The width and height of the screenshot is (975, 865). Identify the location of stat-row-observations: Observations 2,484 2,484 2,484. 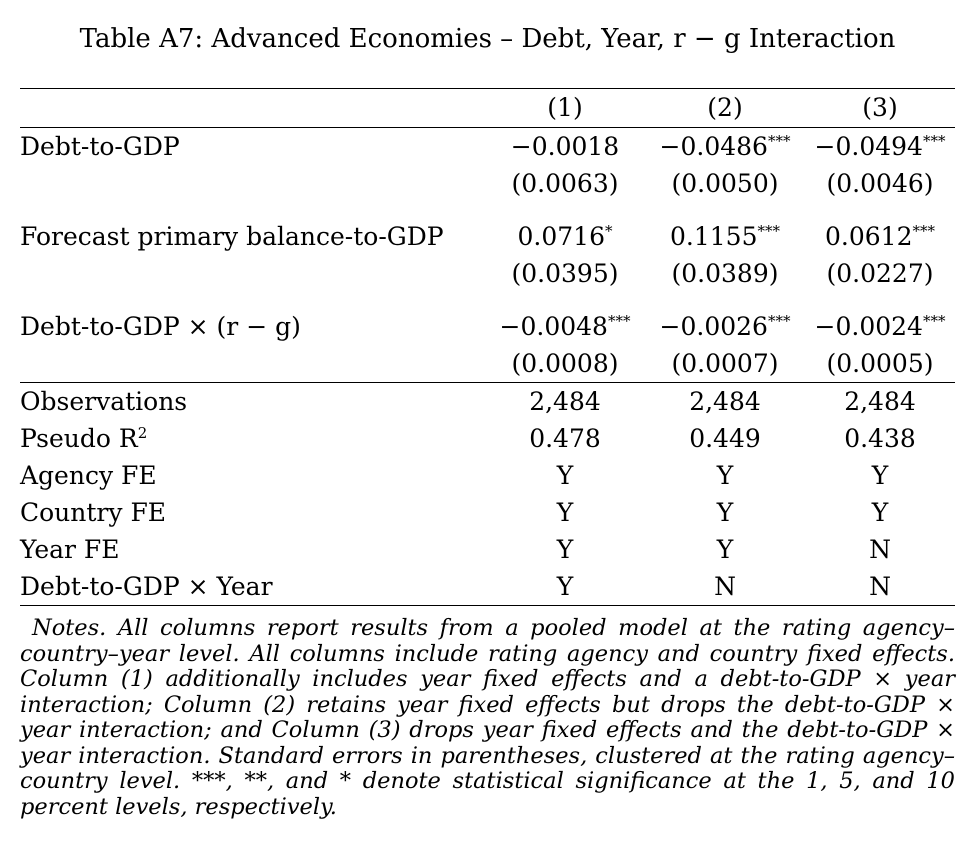
(487, 401).